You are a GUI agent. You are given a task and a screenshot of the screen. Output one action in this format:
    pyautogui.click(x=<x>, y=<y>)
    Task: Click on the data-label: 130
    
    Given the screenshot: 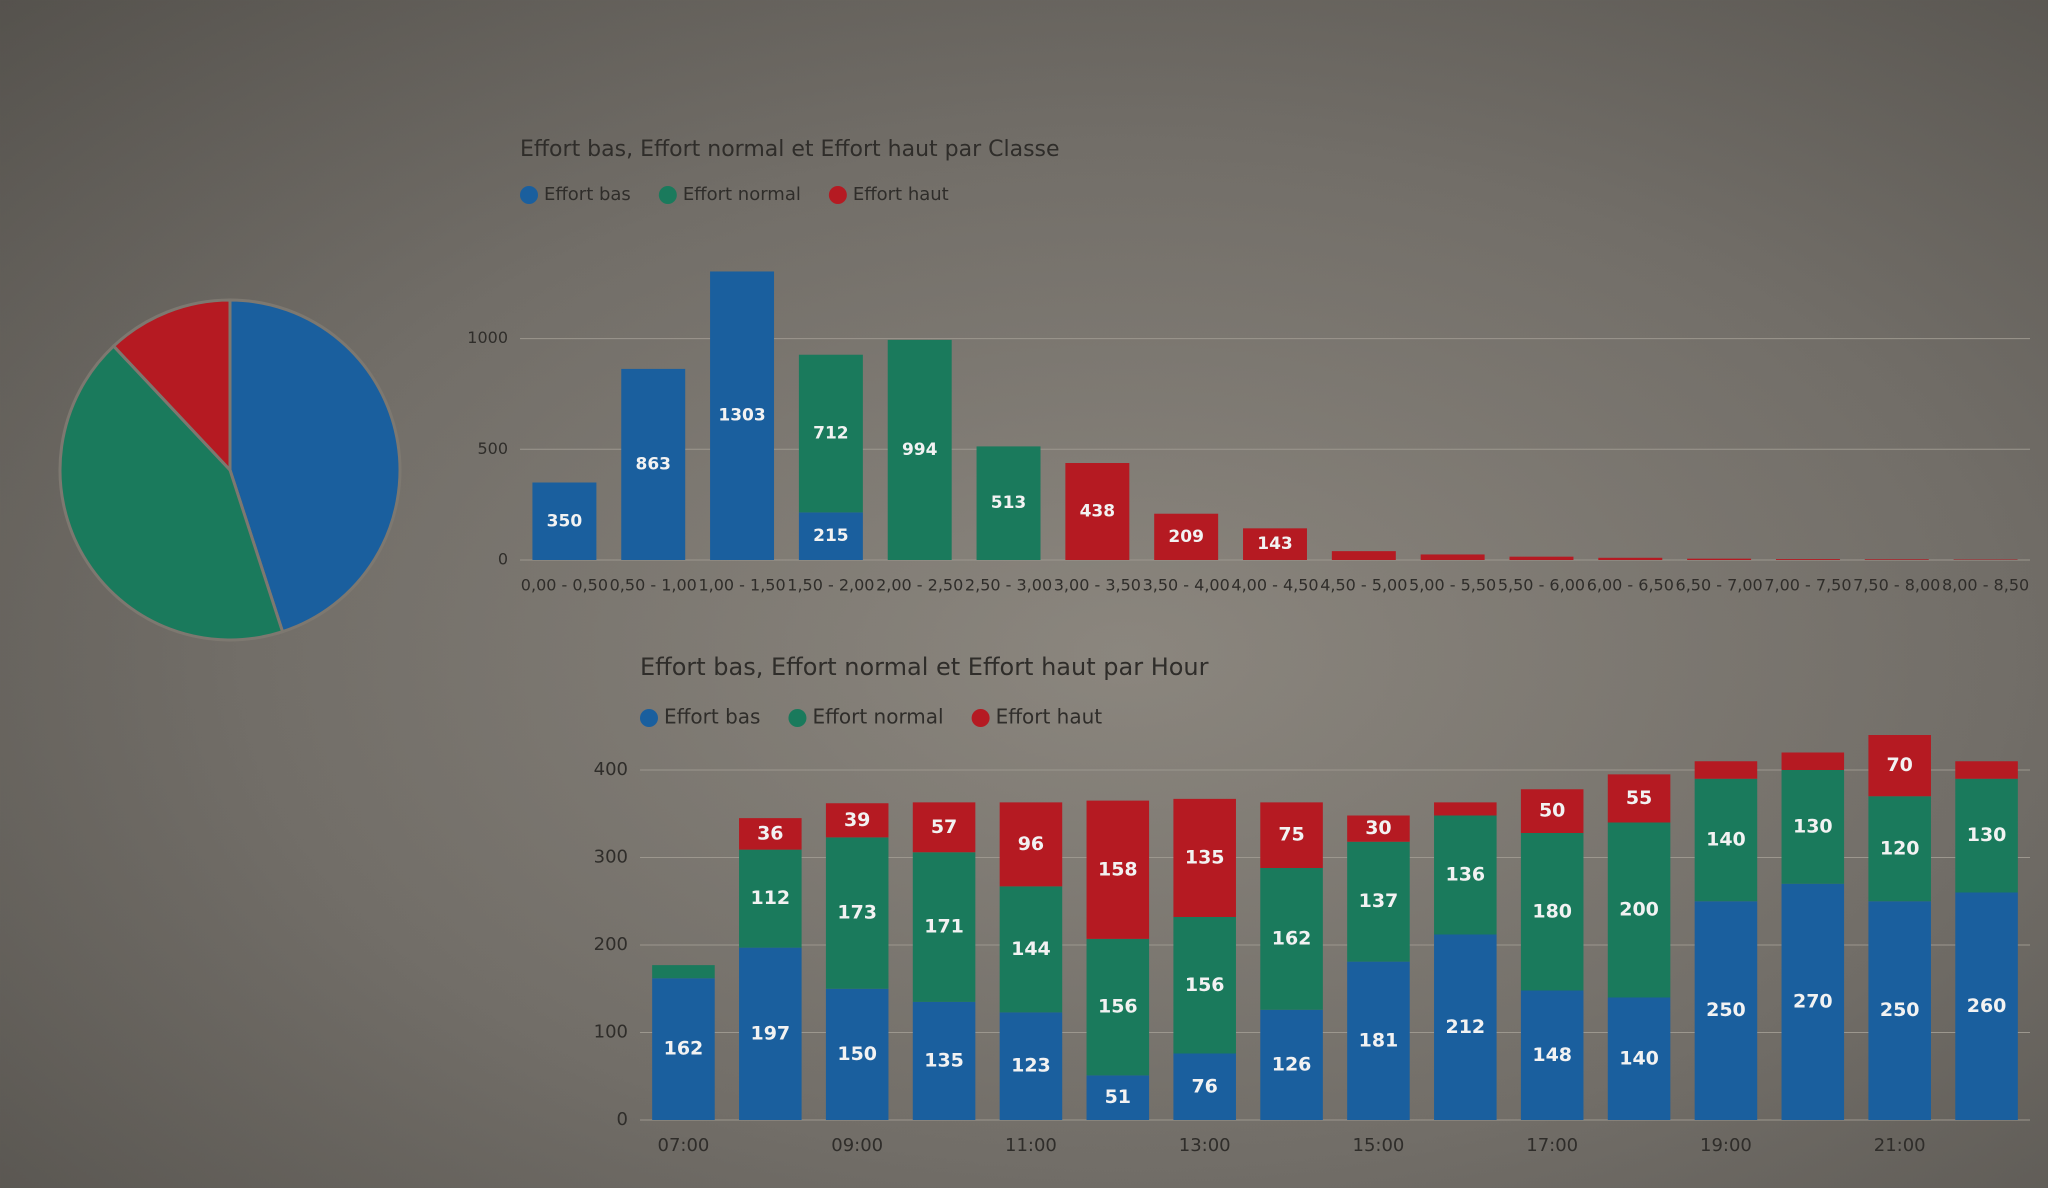 What is the action you would take?
    pyautogui.click(x=1813, y=826)
    